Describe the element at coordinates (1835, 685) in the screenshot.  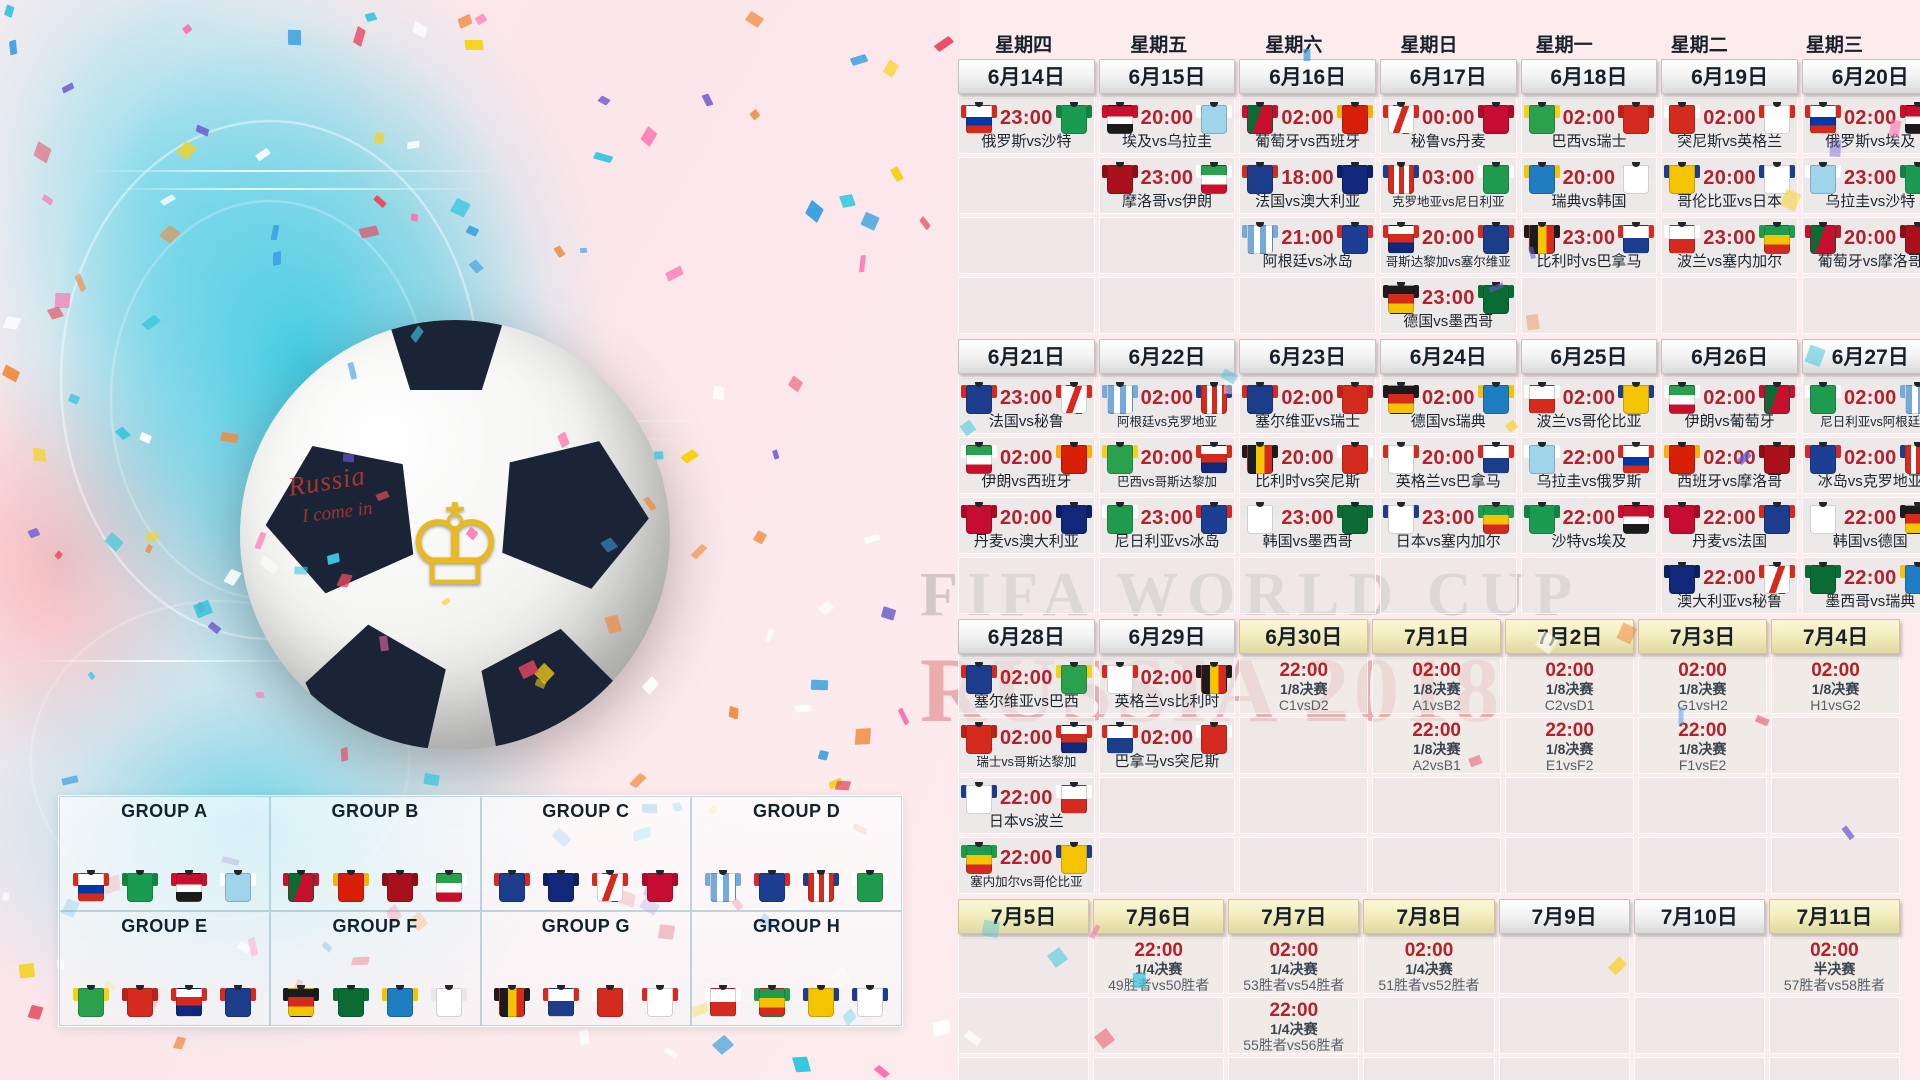
I see `knockout-match-cell: 02:00 1/8决赛 H1vsG2` at that location.